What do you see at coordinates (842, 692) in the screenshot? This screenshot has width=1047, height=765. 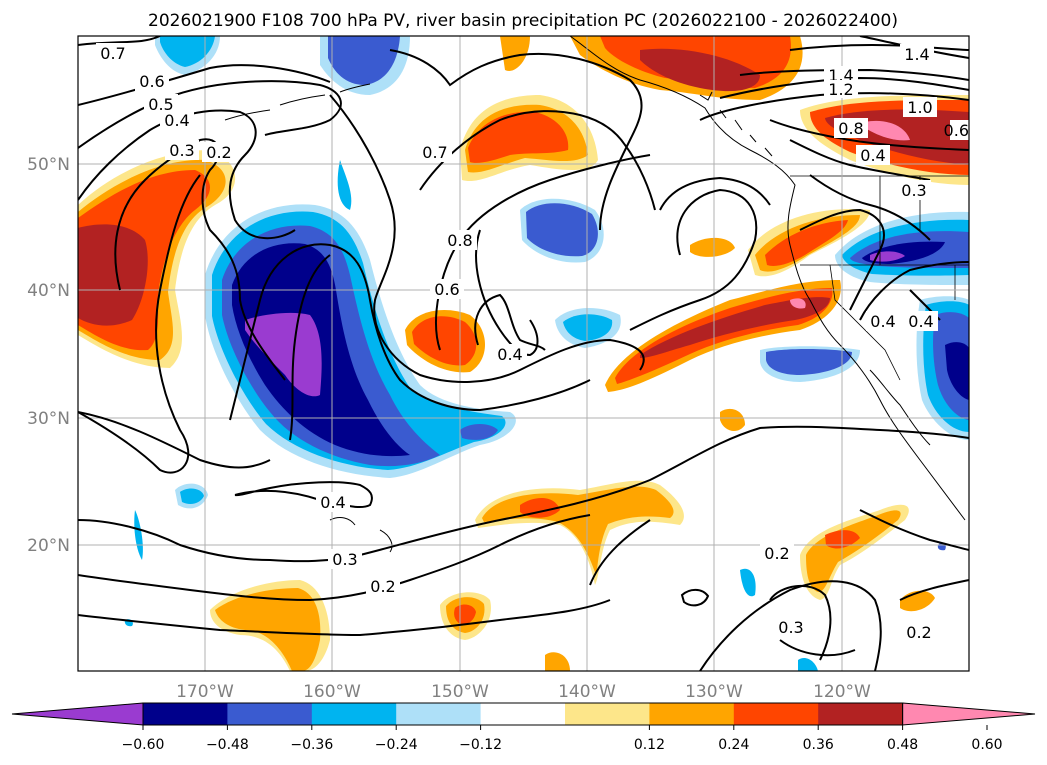 I see `lon-label-120w: 120°W` at bounding box center [842, 692].